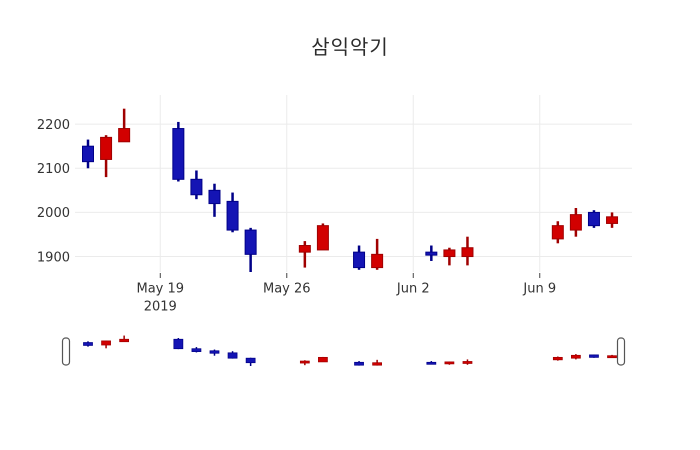 Image resolution: width=700 pixels, height=450 pixels. Describe the element at coordinates (53, 169) in the screenshot. I see `y-tick-label-2100: 2100` at that location.